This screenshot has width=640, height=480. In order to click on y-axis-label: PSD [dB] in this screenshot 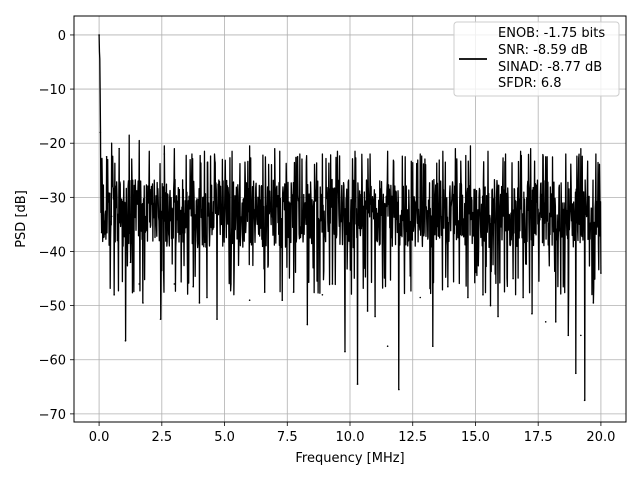, I will do `click(21, 219)`.